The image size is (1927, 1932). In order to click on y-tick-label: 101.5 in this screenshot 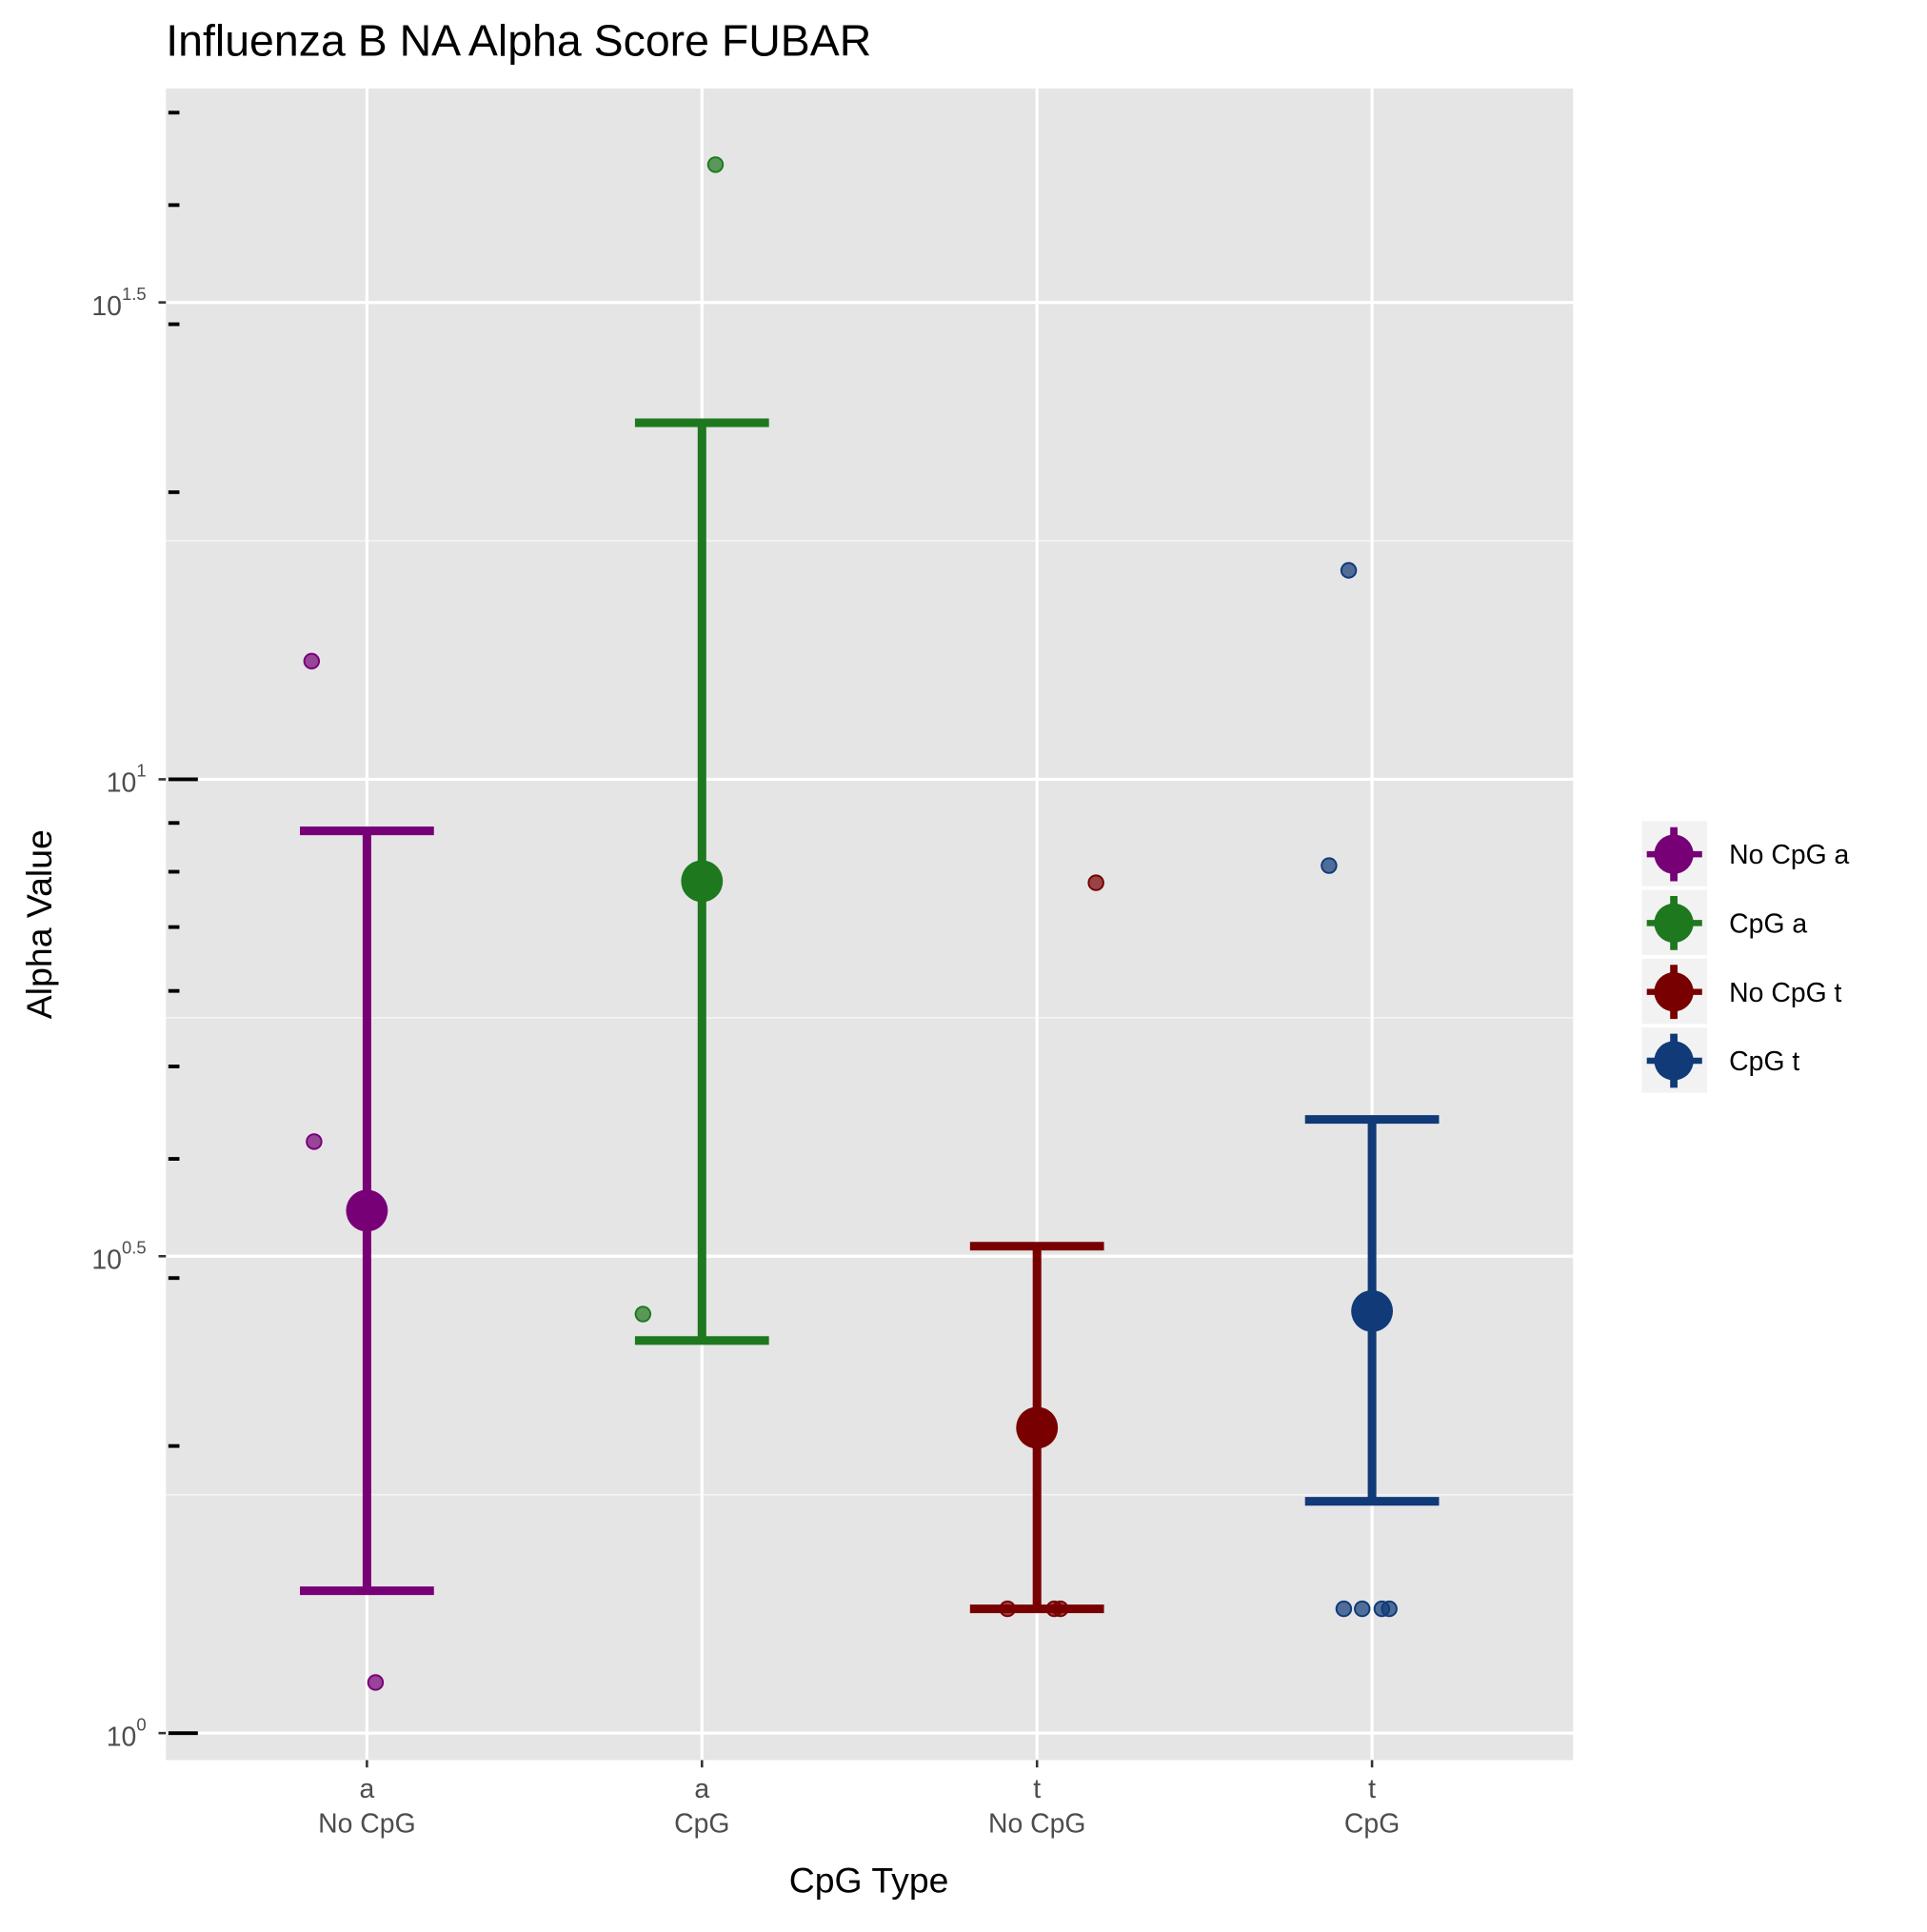, I will do `click(118, 303)`.